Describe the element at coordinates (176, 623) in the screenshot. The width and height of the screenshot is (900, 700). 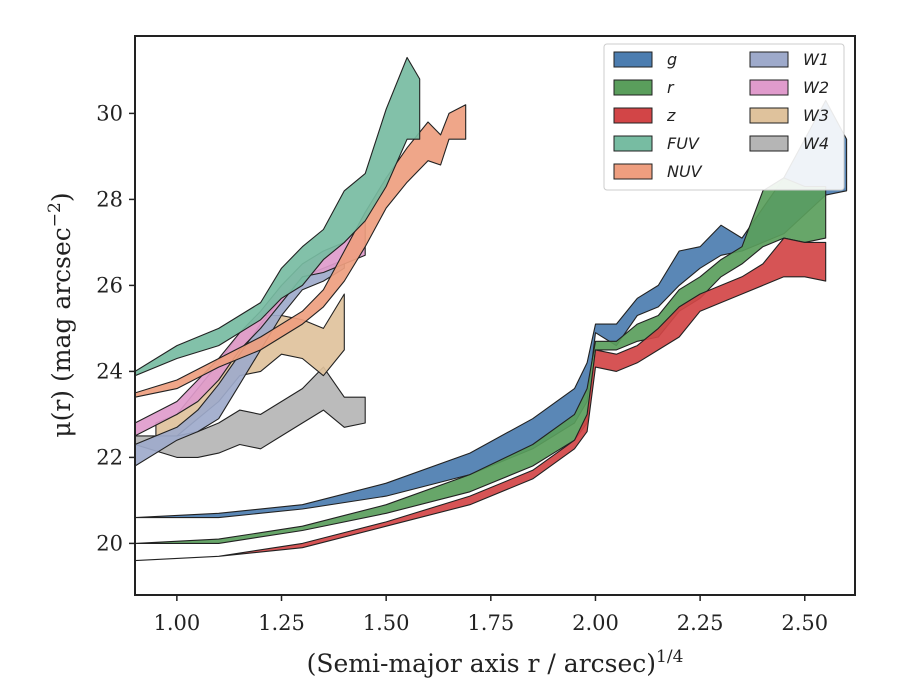
I see `x-tick-label: 1.00` at that location.